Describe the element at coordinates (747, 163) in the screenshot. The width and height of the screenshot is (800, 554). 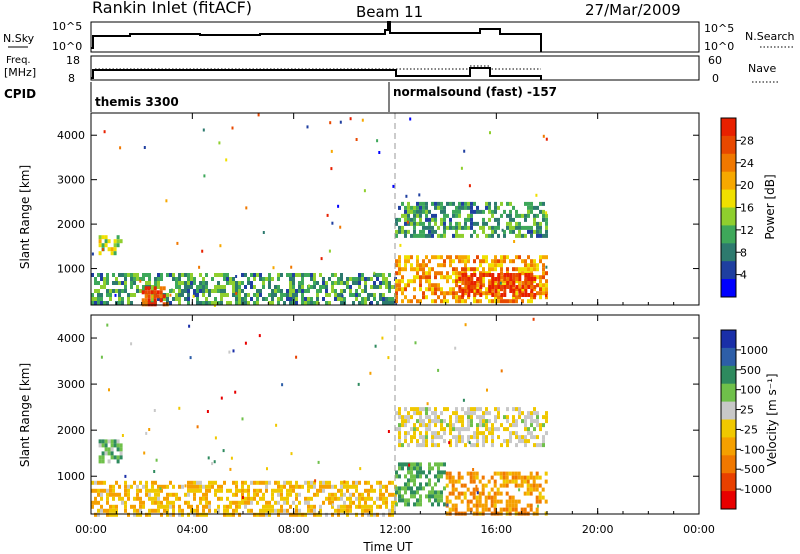
I see `colorbar-tick-label: 24` at that location.